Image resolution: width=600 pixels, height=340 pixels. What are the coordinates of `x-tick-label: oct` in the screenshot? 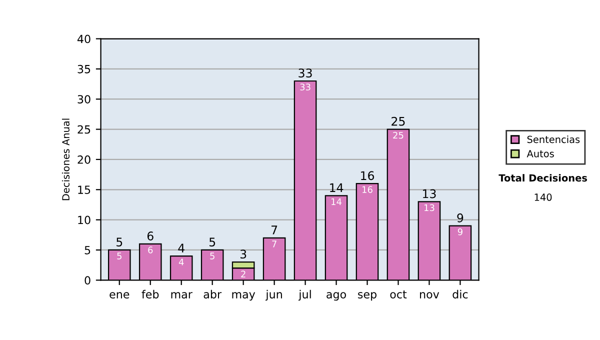 It's located at (398, 294).